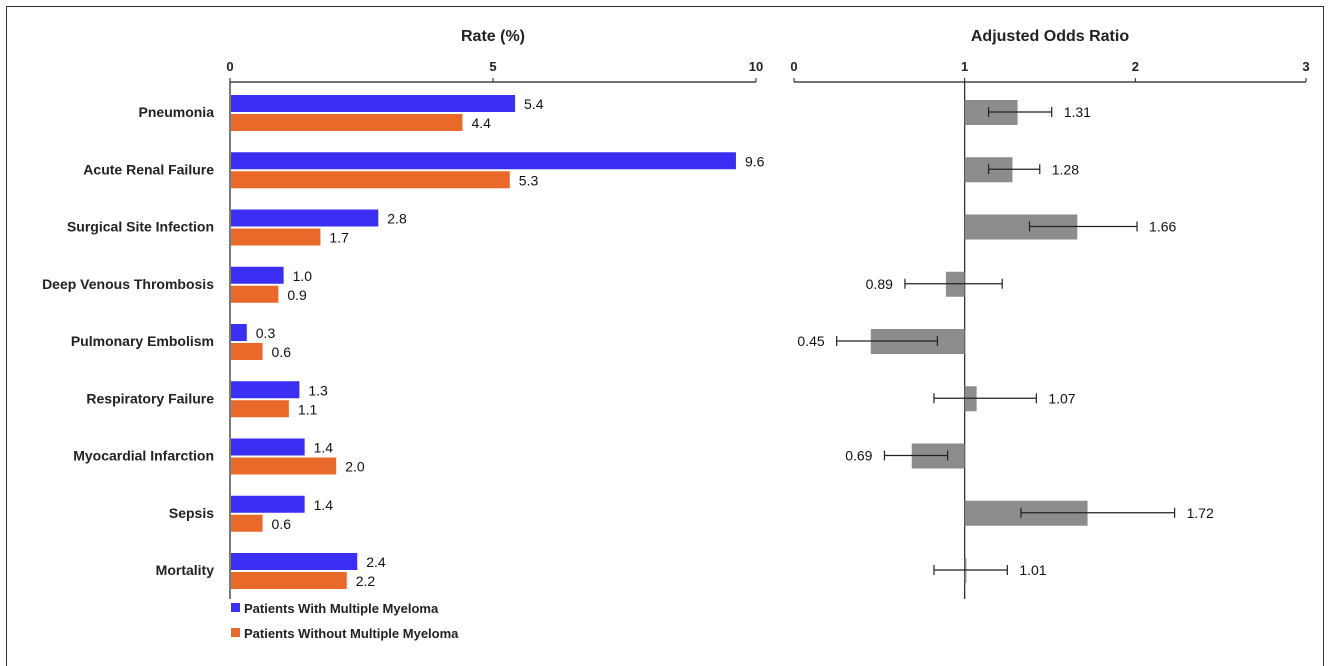 The image size is (1332, 666). What do you see at coordinates (1135, 66) in the screenshot?
I see `odds-tick-label: 2` at bounding box center [1135, 66].